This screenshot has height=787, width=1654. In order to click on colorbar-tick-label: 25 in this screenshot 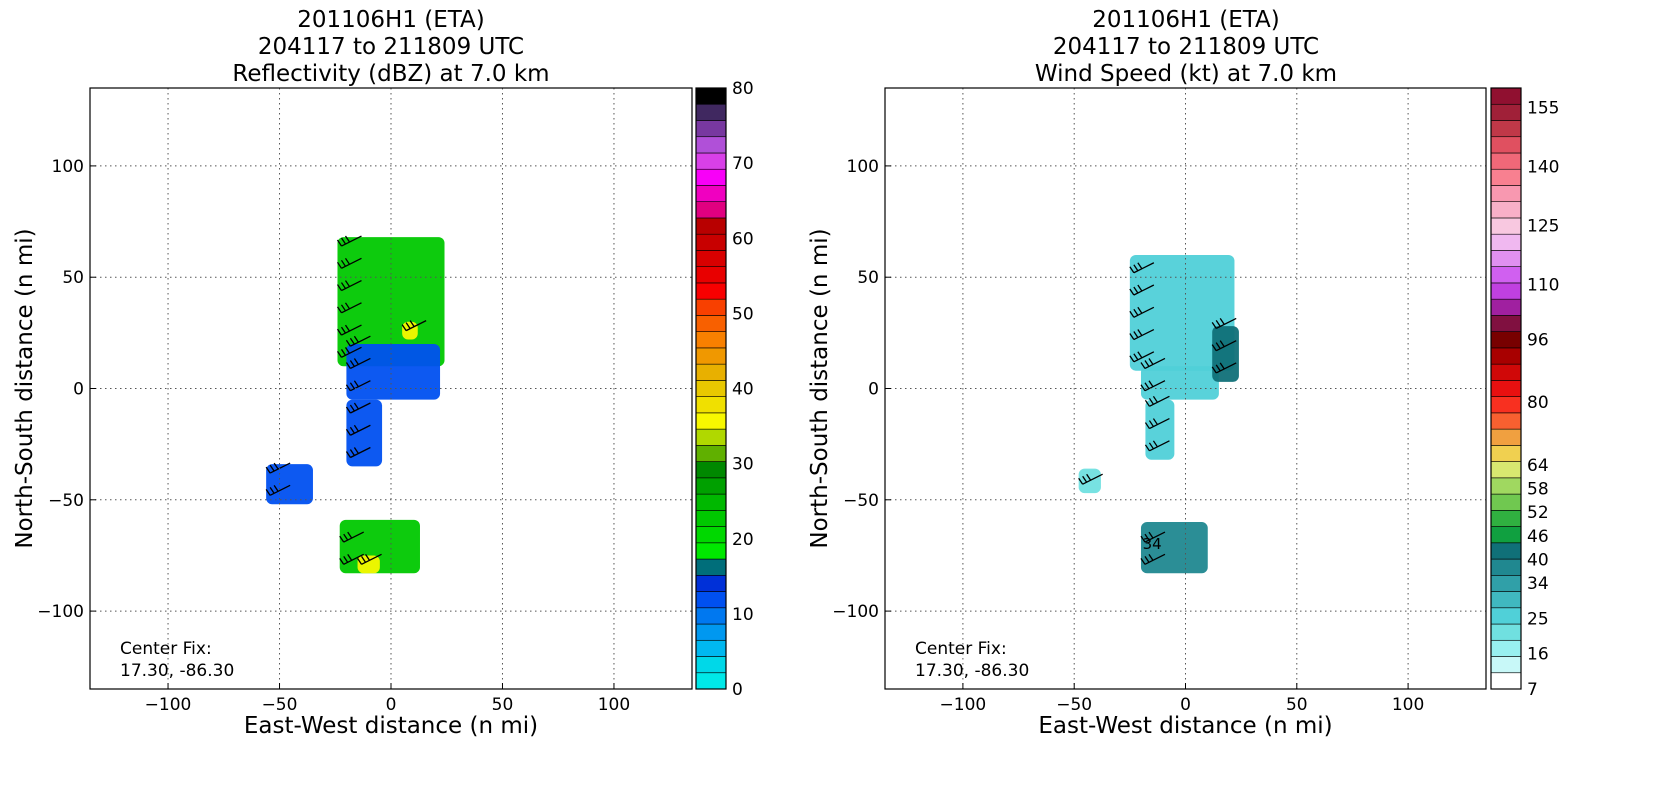, I will do `click(1538, 619)`.